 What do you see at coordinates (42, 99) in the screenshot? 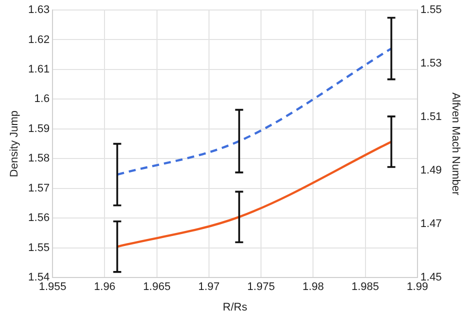
I see `y-tick-label: 1.6` at bounding box center [42, 99].